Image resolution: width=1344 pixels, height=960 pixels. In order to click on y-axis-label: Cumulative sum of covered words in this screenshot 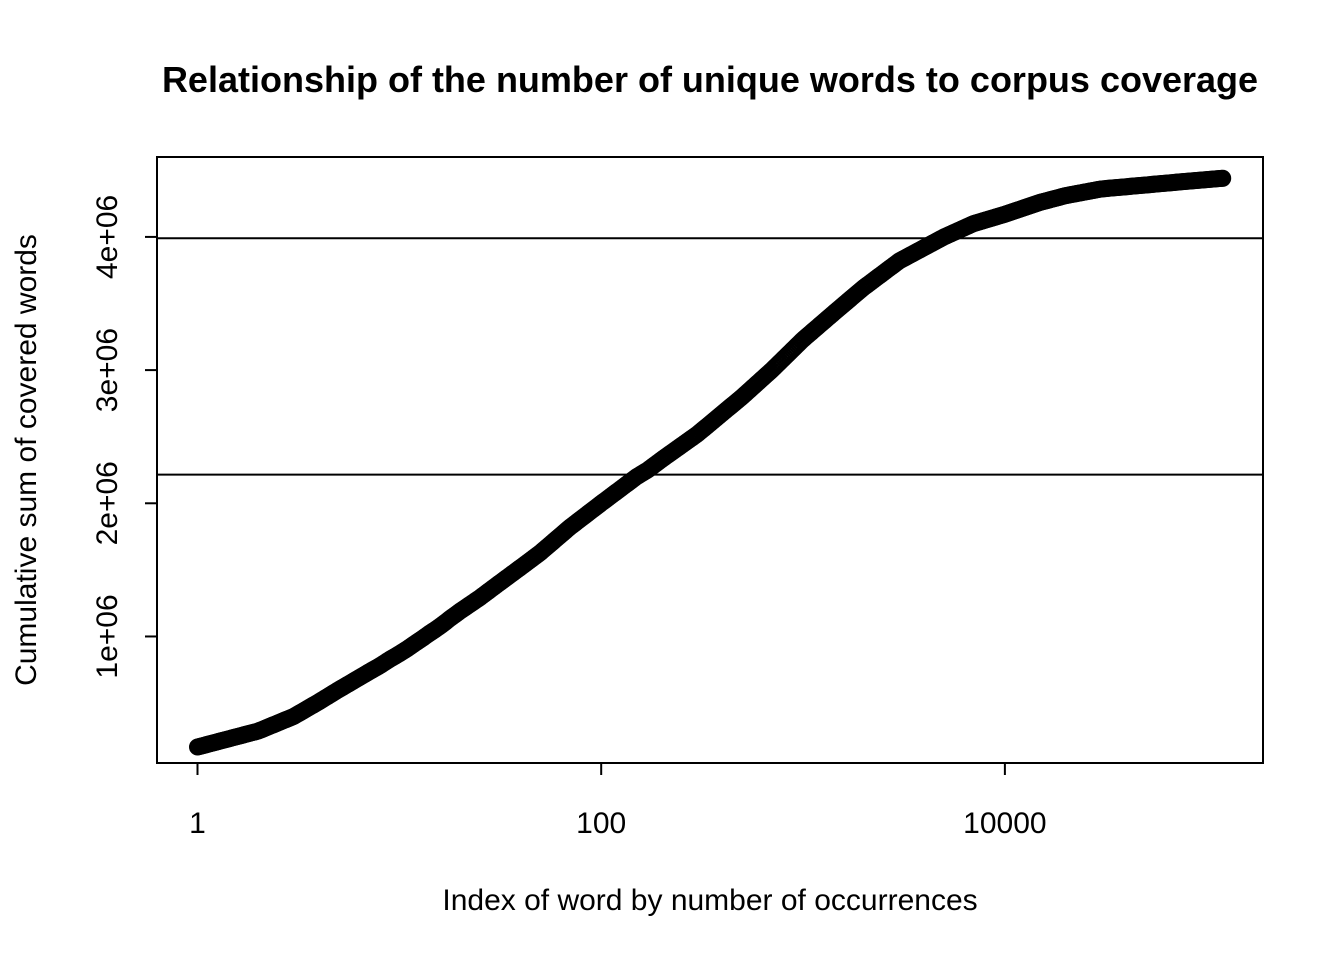, I will do `click(26, 460)`.